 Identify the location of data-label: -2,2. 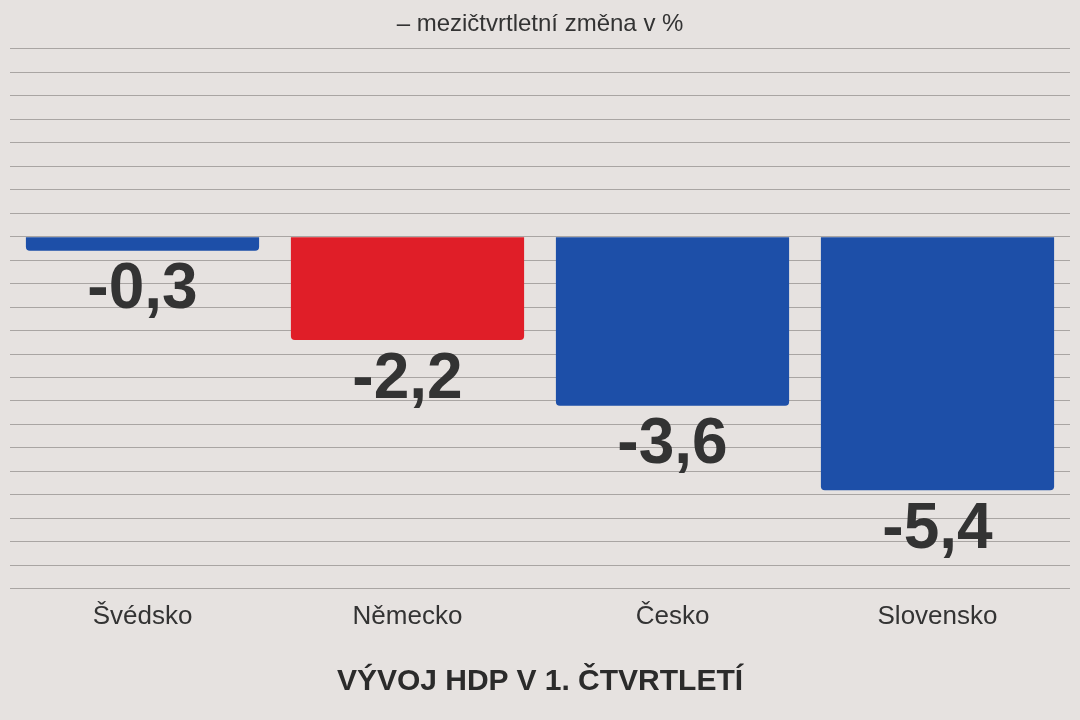
(407, 375).